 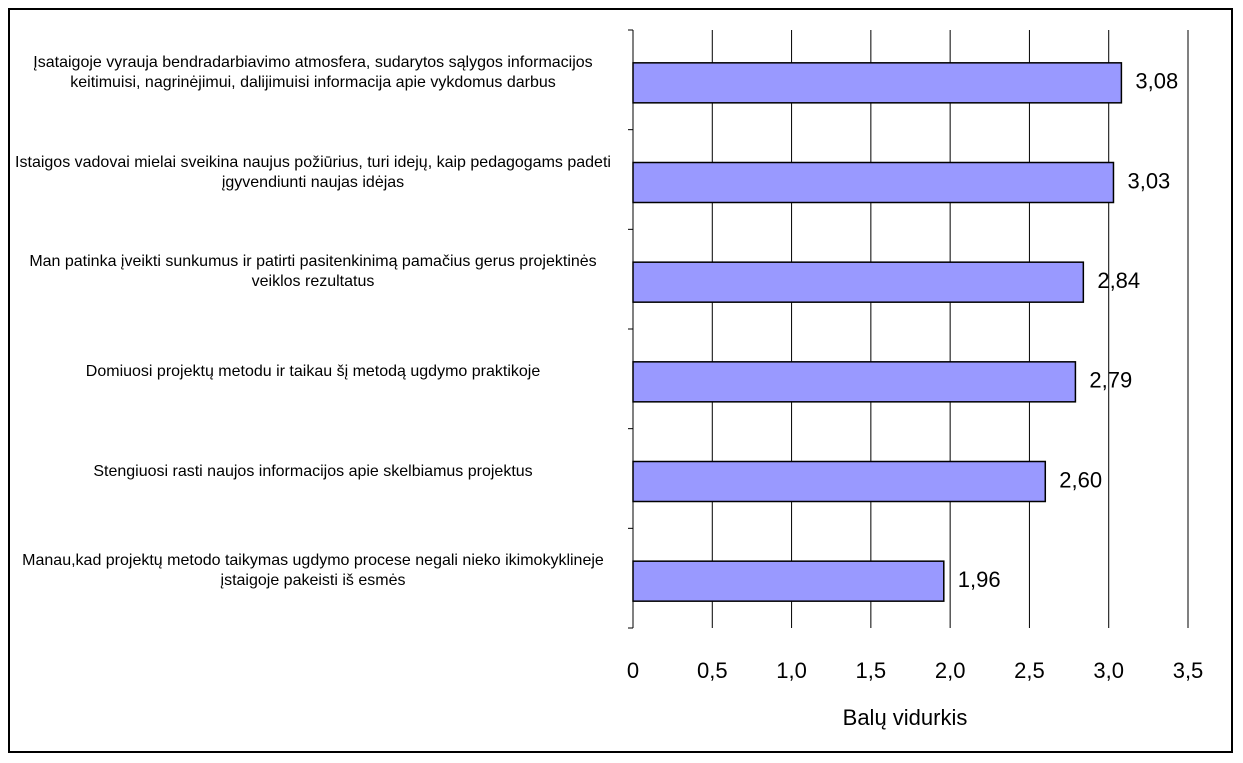 I want to click on x-axis-label: Balų vidurkis, so click(x=905, y=717).